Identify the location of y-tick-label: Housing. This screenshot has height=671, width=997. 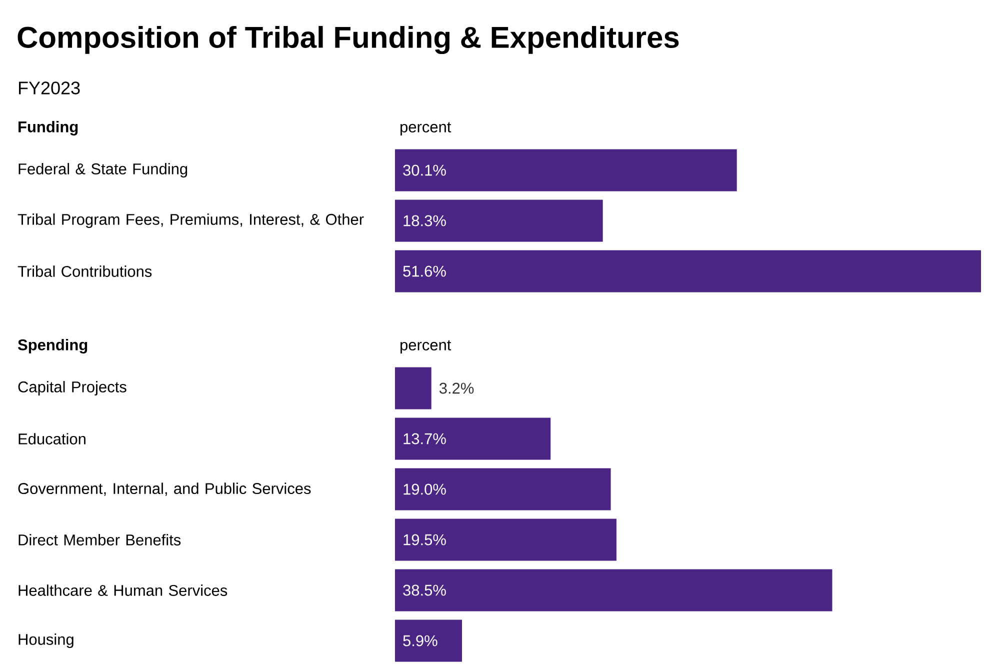
(46, 641).